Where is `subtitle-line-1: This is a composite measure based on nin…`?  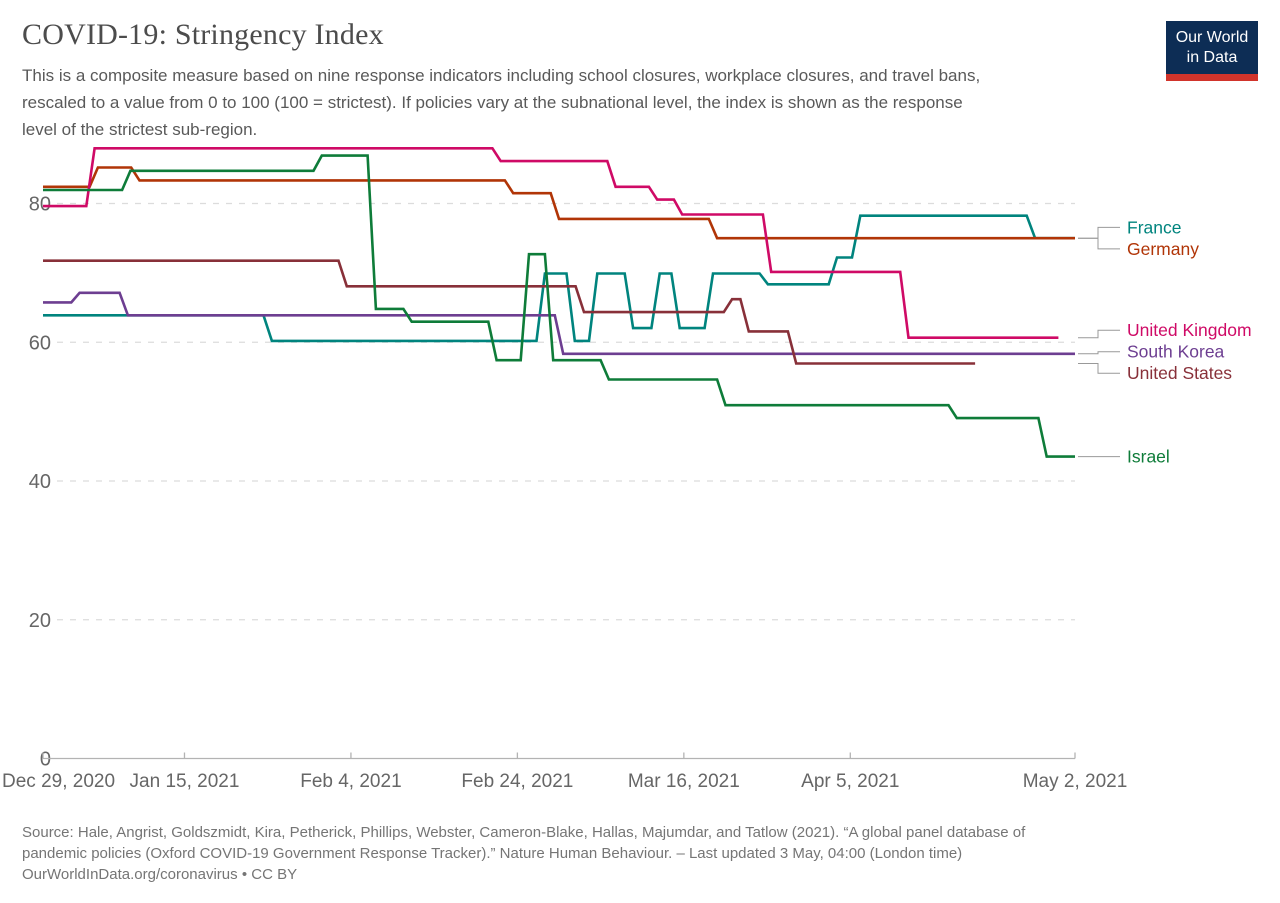 subtitle-line-1: This is a composite measure based on nin… is located at coordinates (501, 75).